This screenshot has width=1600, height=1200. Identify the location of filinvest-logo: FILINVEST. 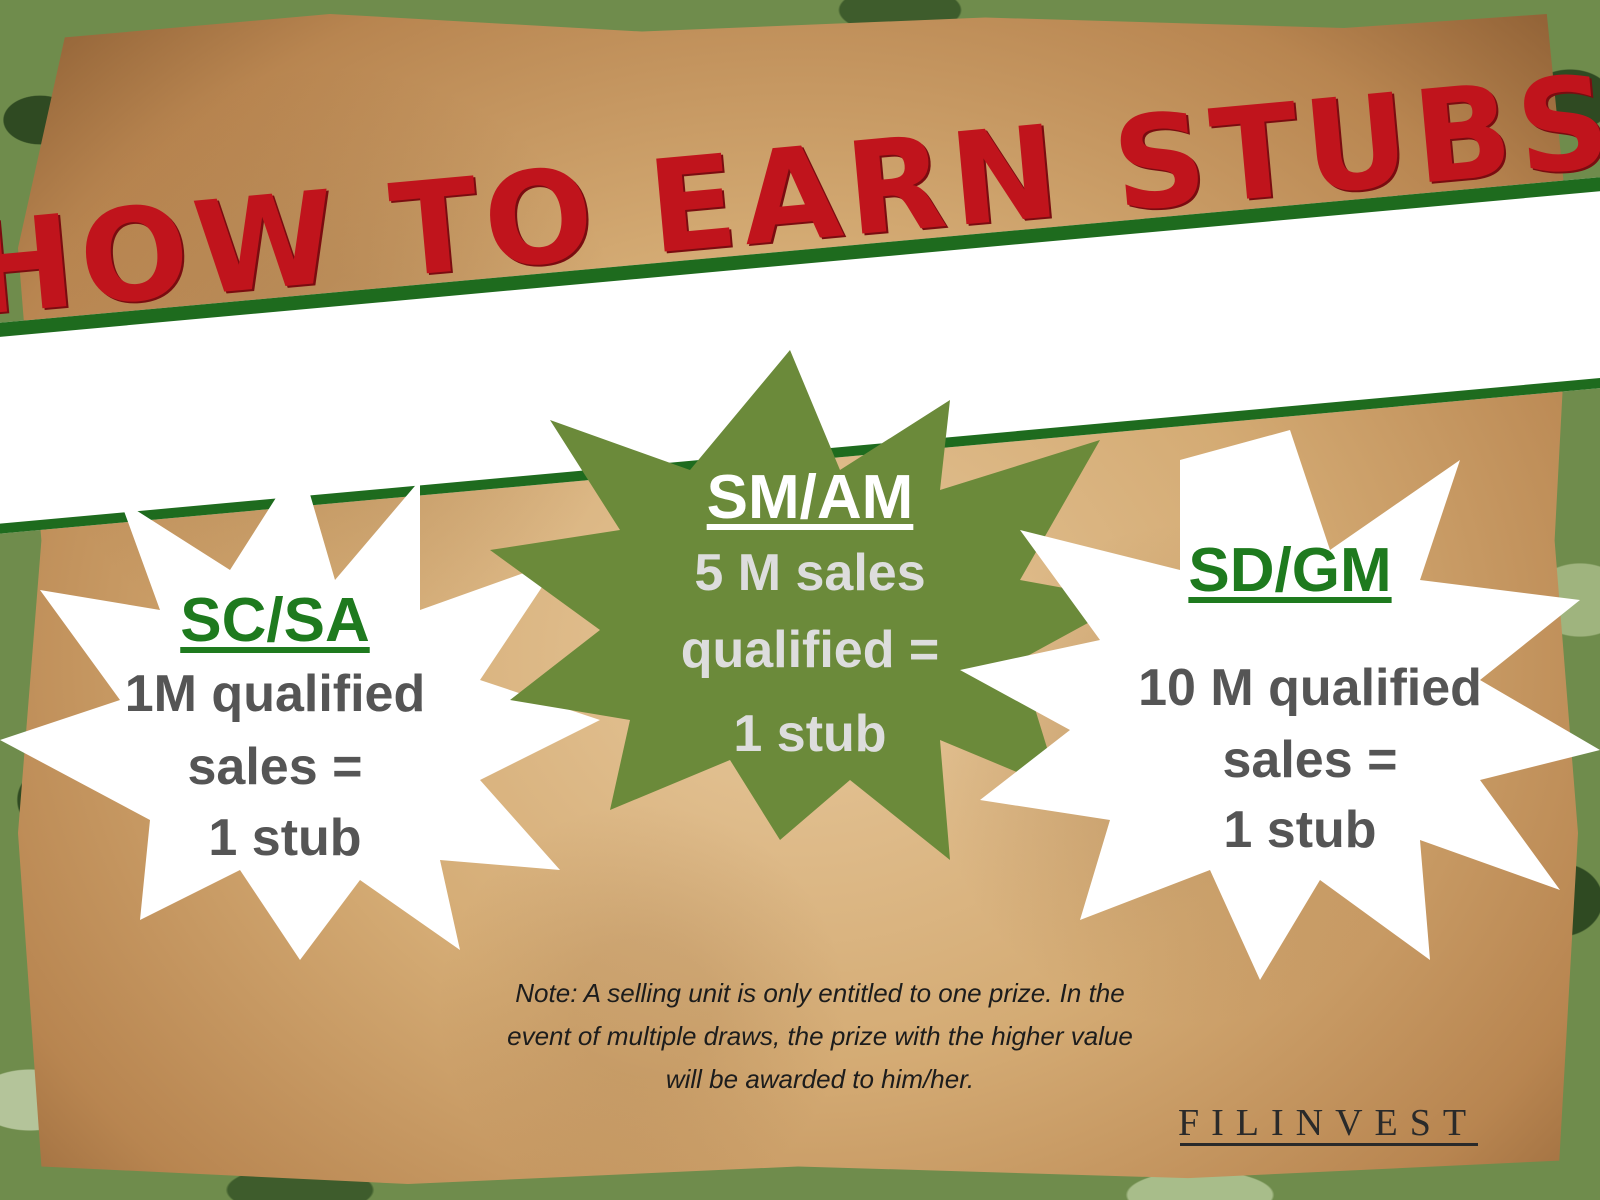
(1328, 1123).